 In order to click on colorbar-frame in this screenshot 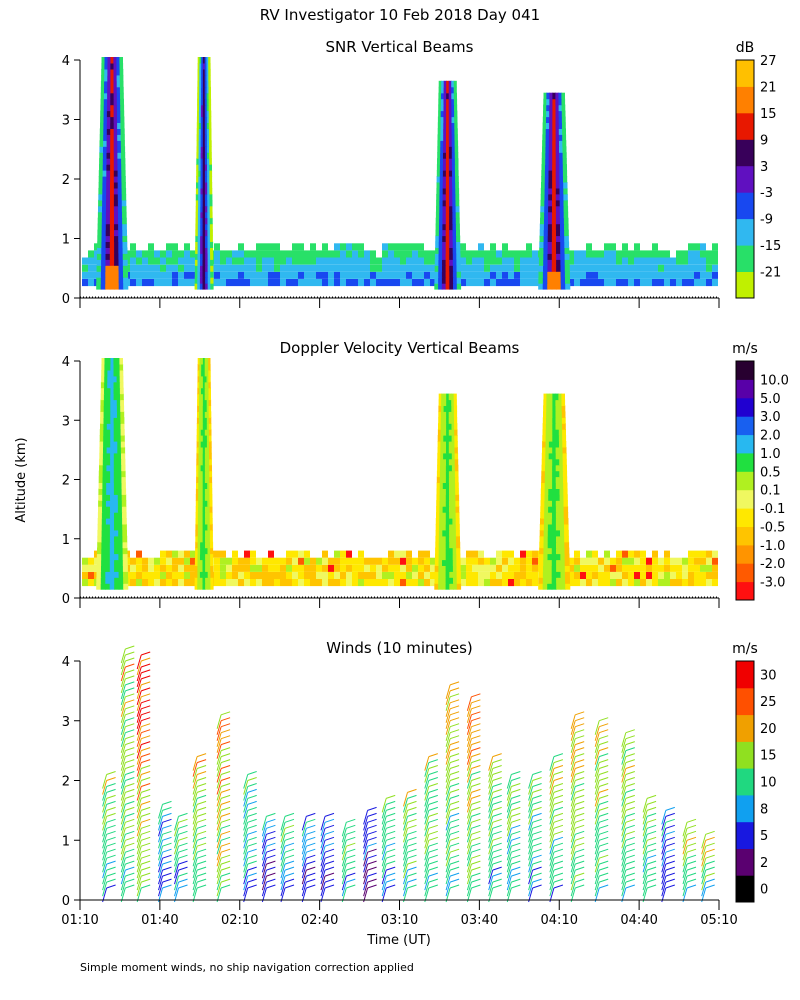, I will do `click(745, 179)`.